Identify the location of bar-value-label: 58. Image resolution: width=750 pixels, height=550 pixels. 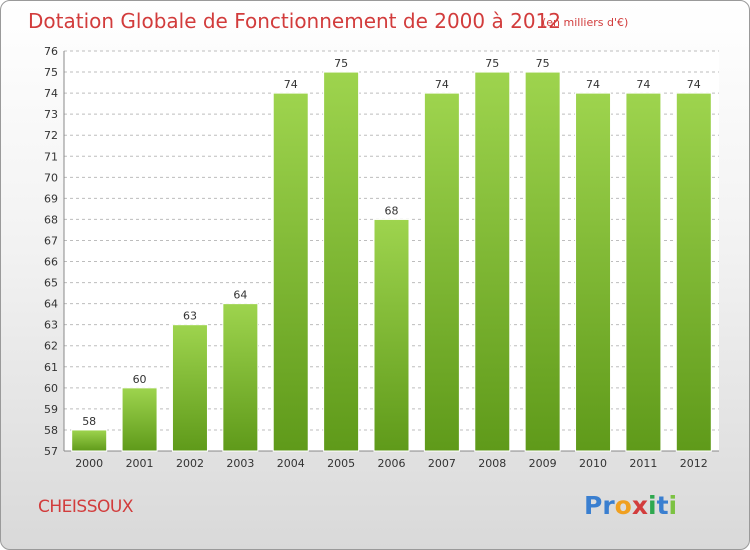
(89, 421).